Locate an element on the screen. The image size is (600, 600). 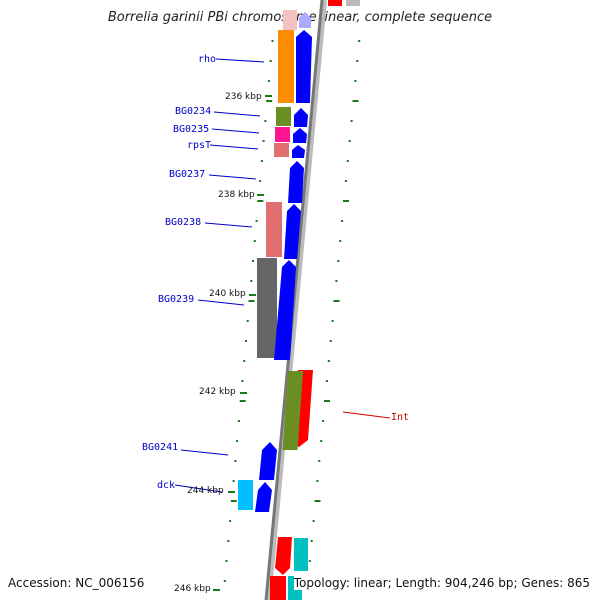
feature-top-red is located at coordinates (335, 3).